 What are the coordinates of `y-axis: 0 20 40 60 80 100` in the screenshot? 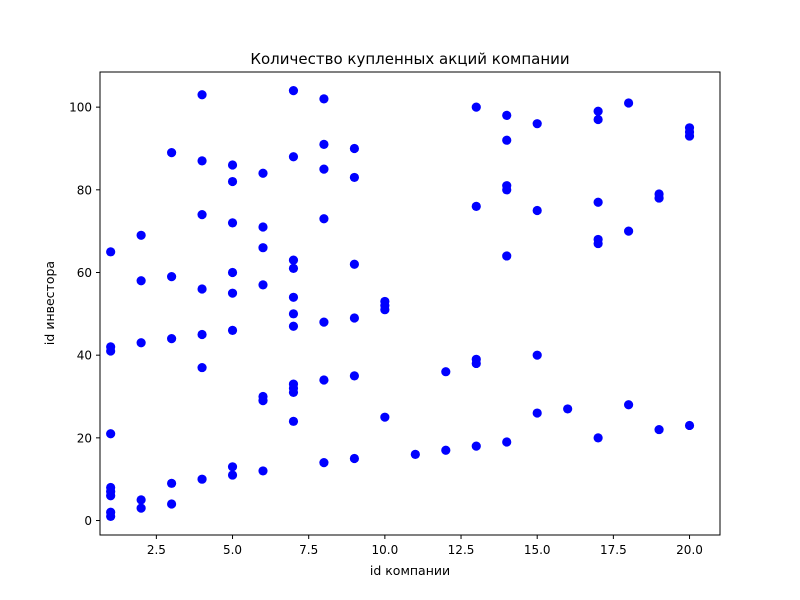 It's located at (84, 314).